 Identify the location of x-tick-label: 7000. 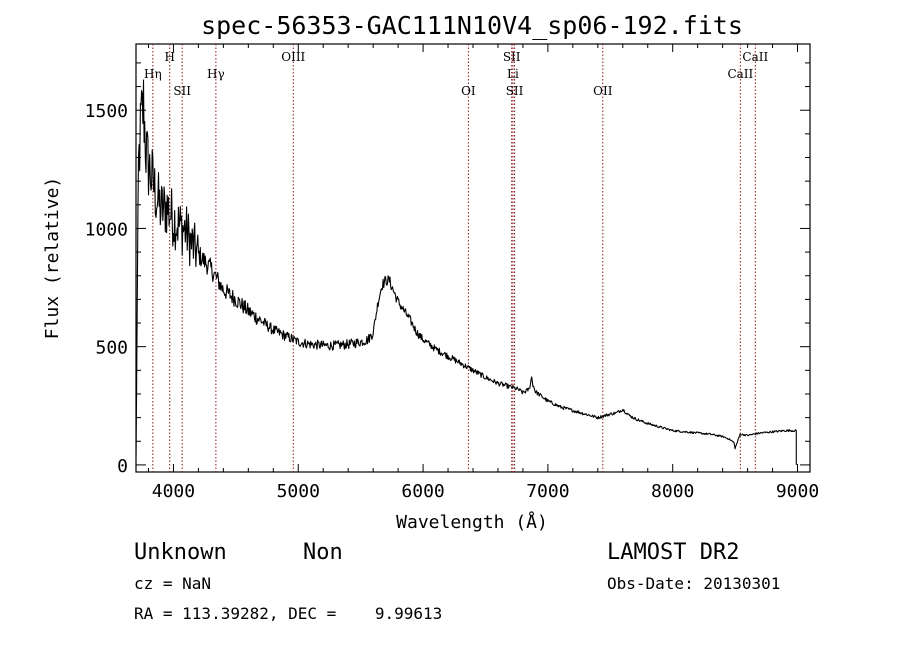
(547, 491).